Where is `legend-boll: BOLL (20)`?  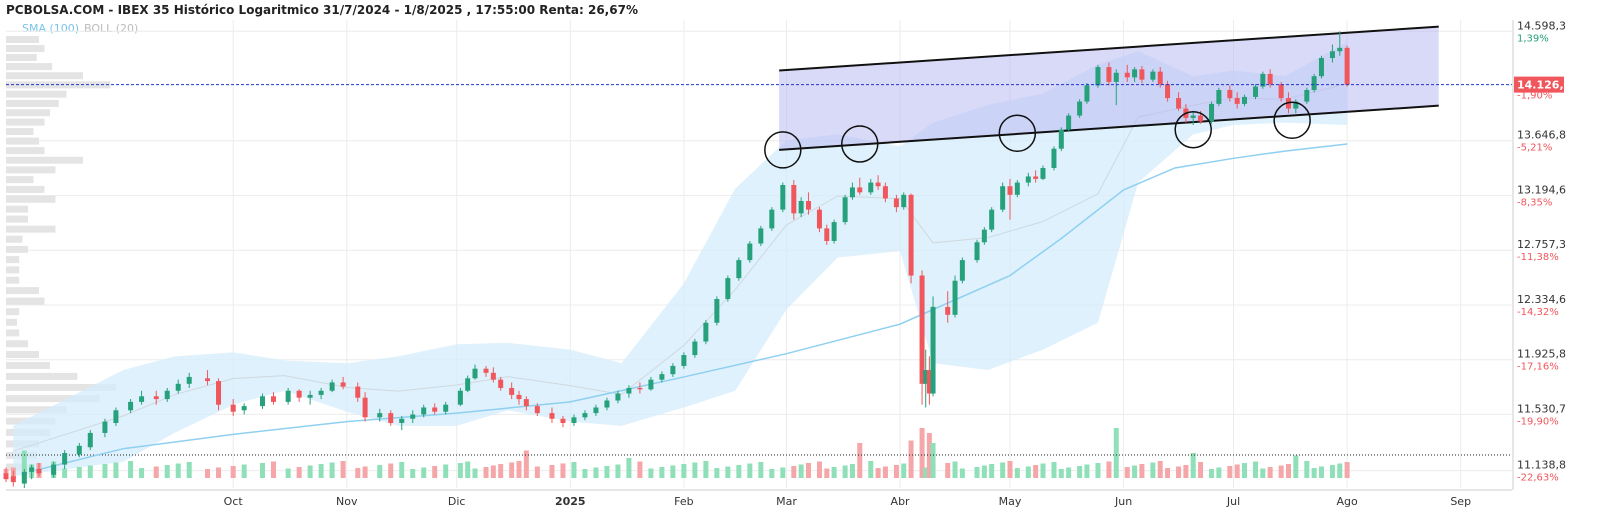 legend-boll: BOLL (20) is located at coordinates (111, 28).